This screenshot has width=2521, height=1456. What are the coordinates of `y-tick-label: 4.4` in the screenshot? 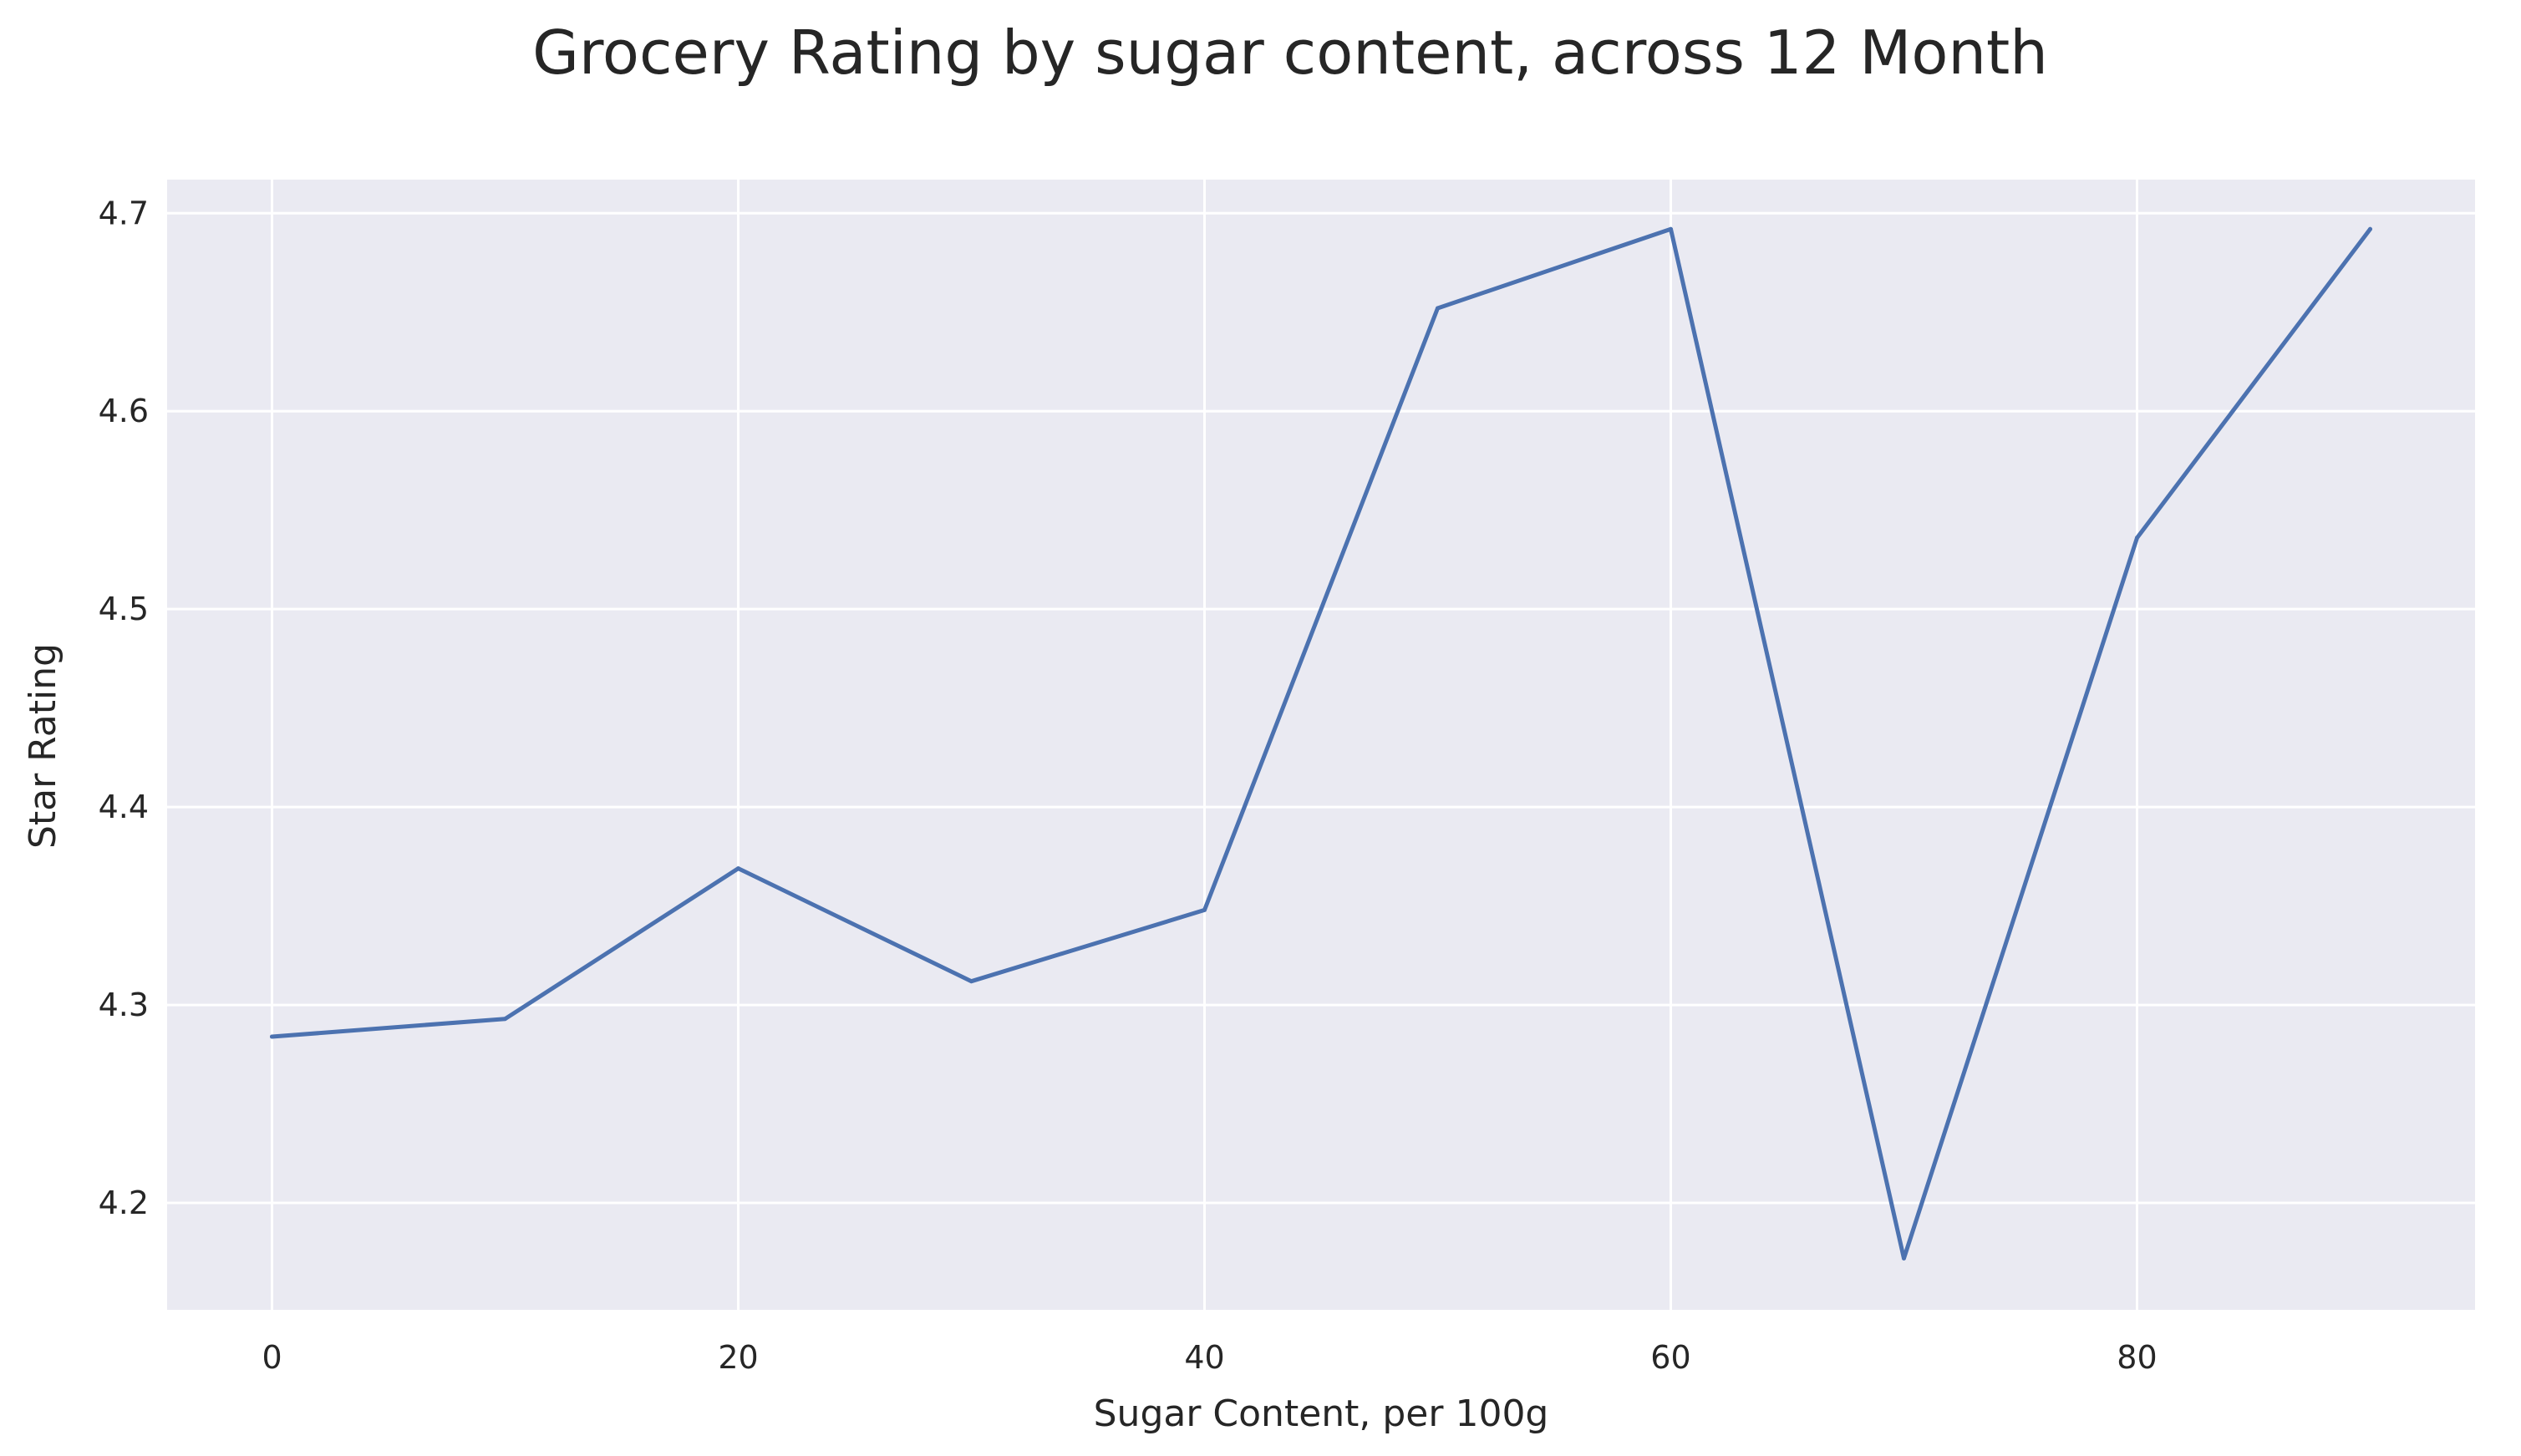 It's located at (124, 807).